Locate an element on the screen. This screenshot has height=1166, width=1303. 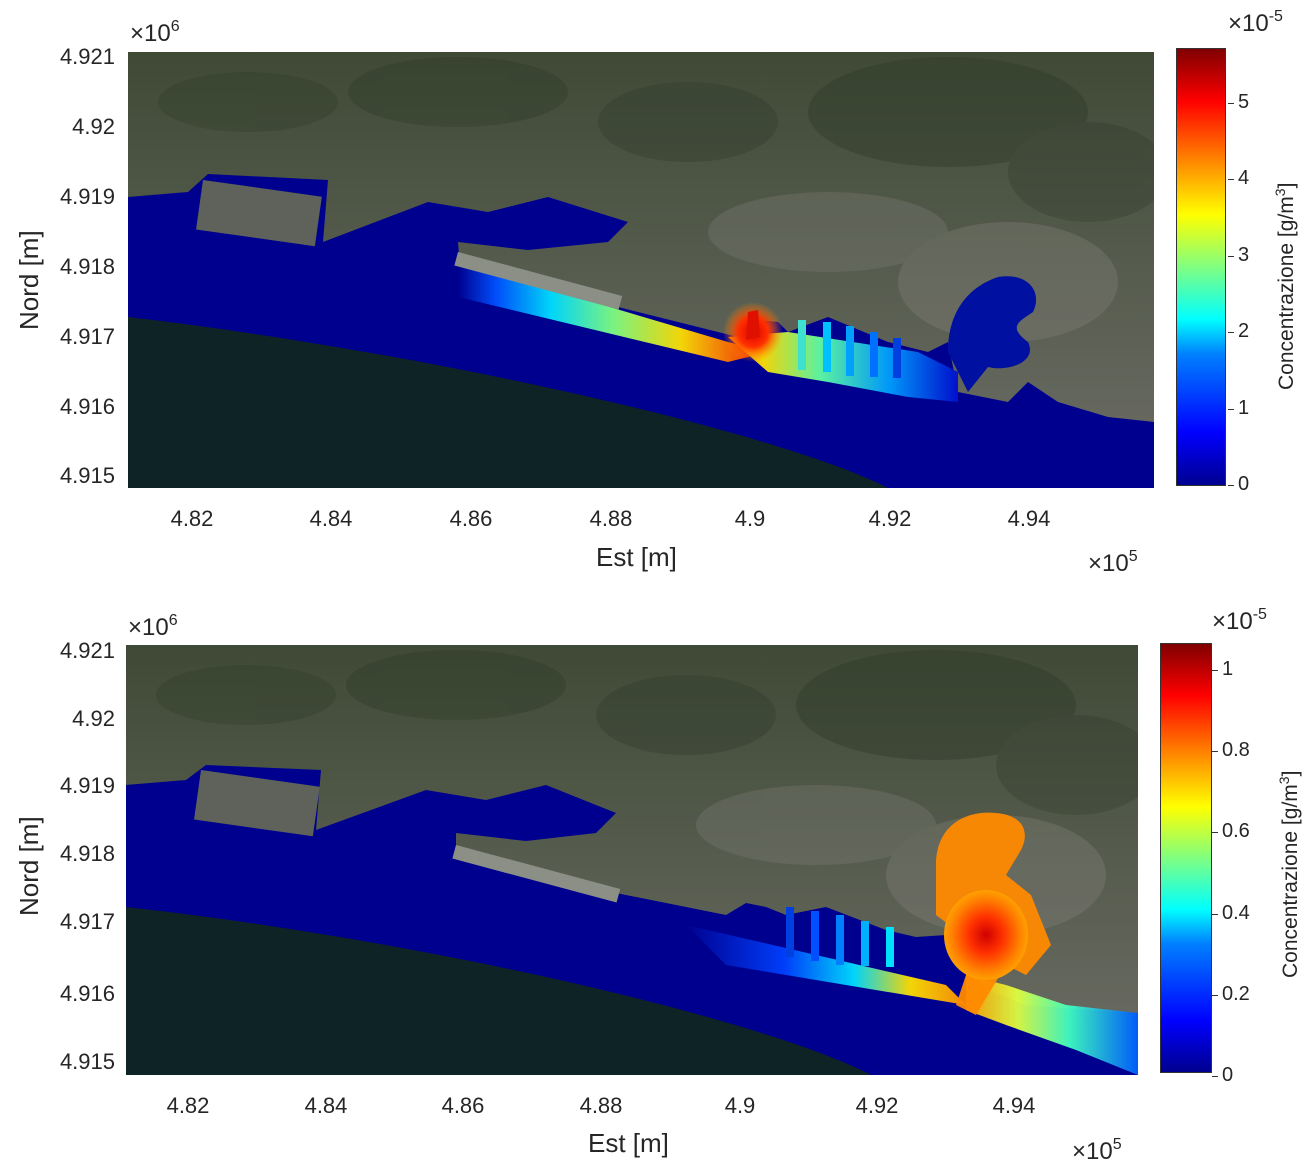
top-colorbar-tick: 1 is located at coordinates (1238, 408).